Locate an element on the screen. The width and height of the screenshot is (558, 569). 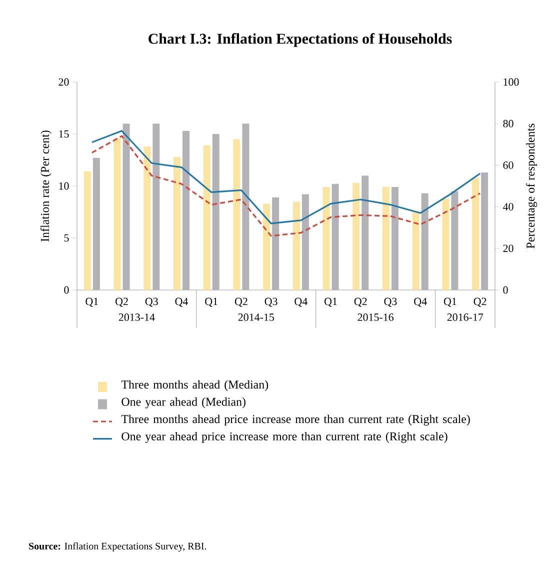
y-axis-title: Inflation rate (Per cent) is located at coordinates (46, 186).